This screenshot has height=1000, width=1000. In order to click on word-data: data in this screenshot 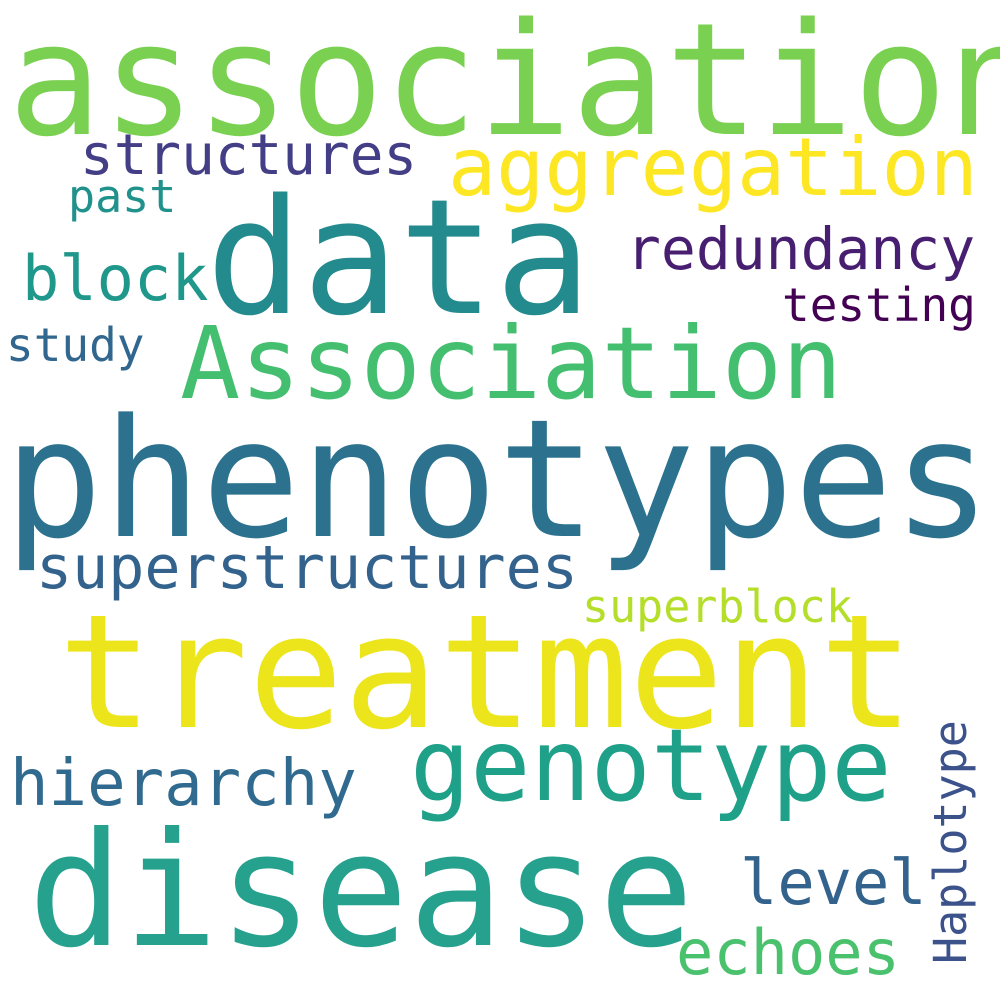, I will do `click(399, 257)`.